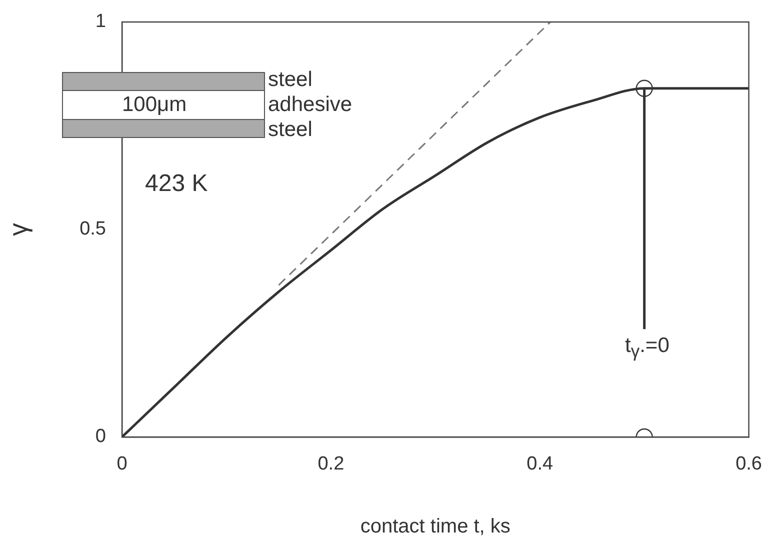  Describe the element at coordinates (435, 527) in the screenshot. I see `x-axis-title: contact time t, ks` at that location.